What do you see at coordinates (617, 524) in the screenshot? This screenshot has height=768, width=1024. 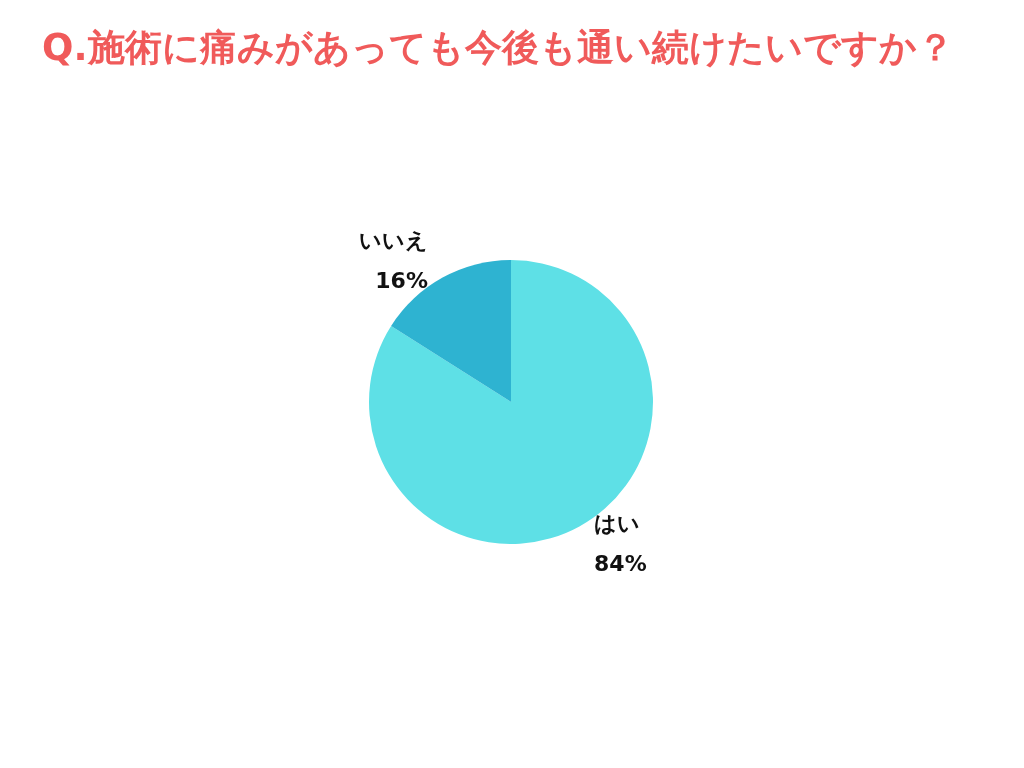 I see `slice-label: はい` at bounding box center [617, 524].